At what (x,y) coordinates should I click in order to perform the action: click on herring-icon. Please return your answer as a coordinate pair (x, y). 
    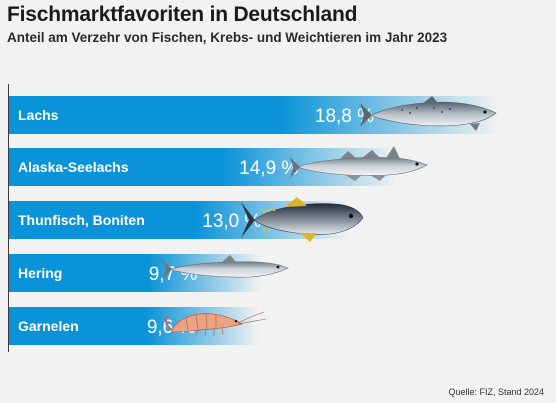
    Looking at the image, I should click on (225, 267).